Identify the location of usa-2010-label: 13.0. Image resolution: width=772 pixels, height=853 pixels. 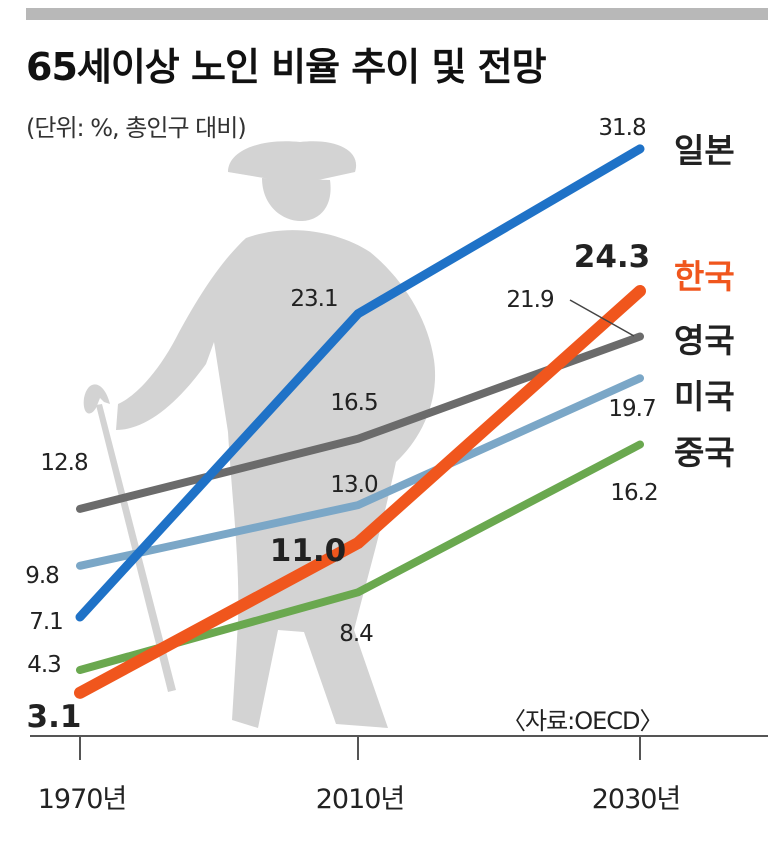
(354, 485).